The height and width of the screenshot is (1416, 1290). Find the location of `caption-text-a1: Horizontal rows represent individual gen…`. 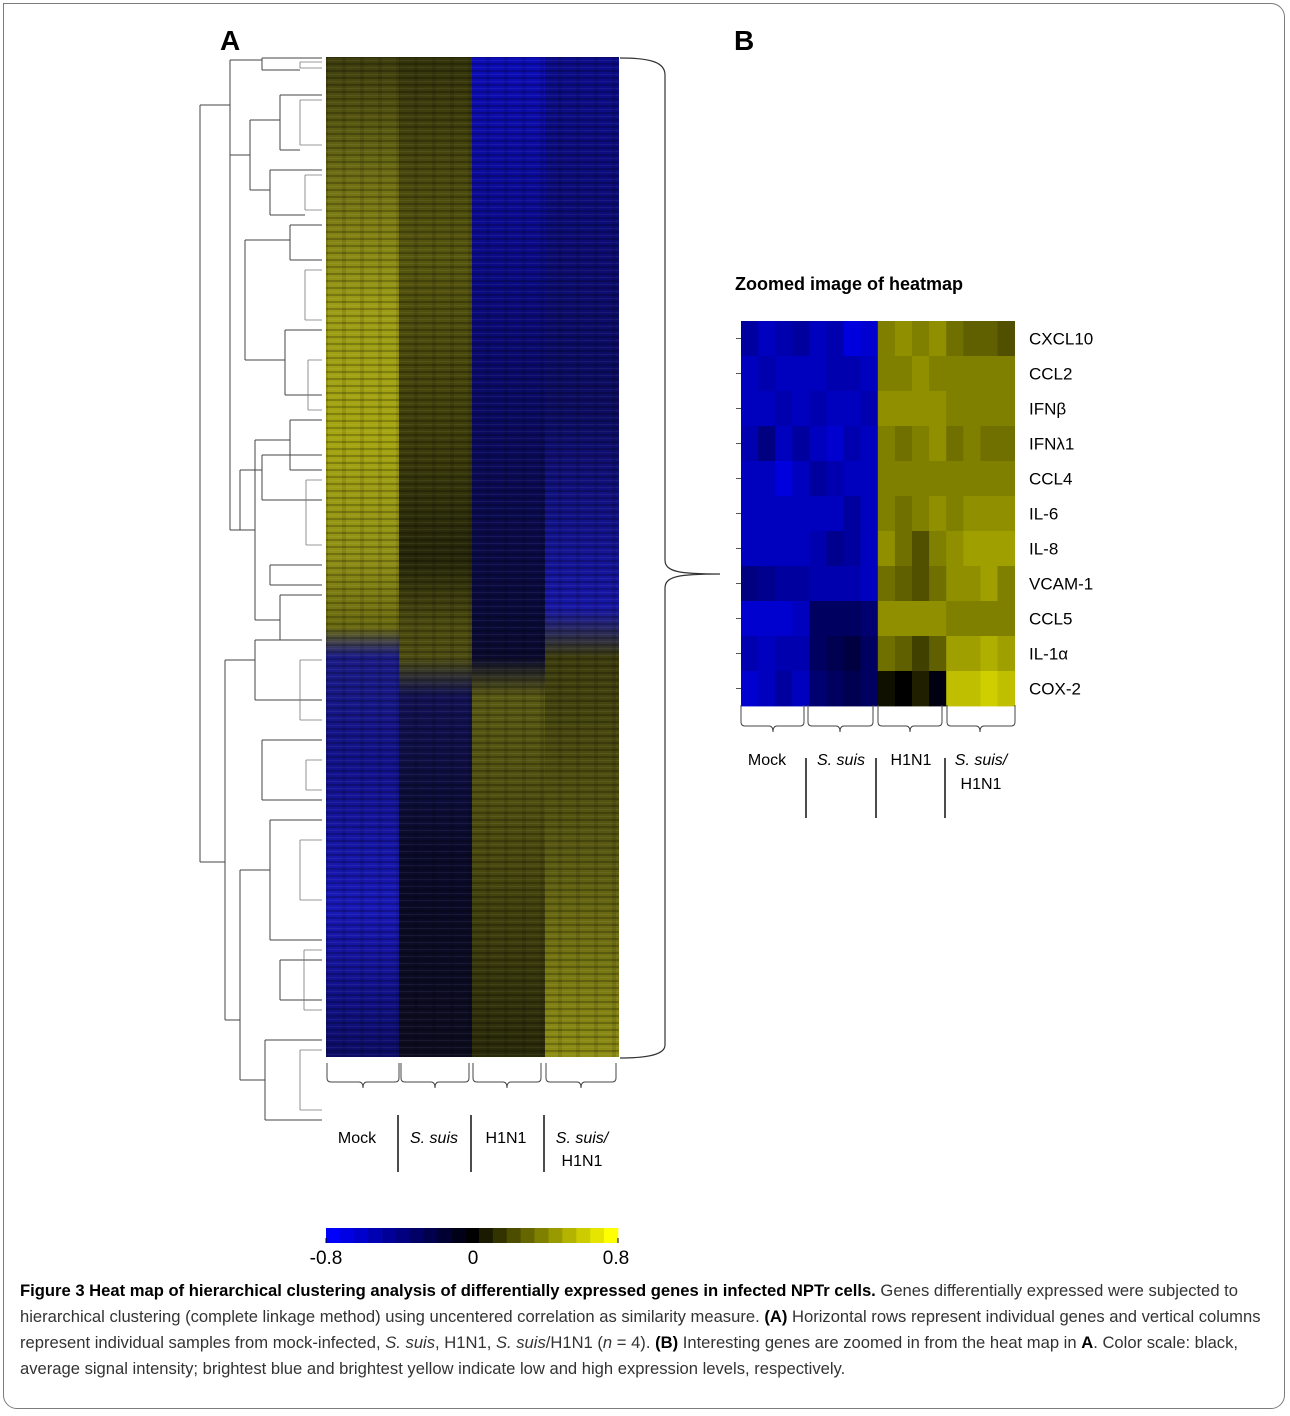

caption-text-a1: Horizontal rows represent individual gen… is located at coordinates (640, 1329).